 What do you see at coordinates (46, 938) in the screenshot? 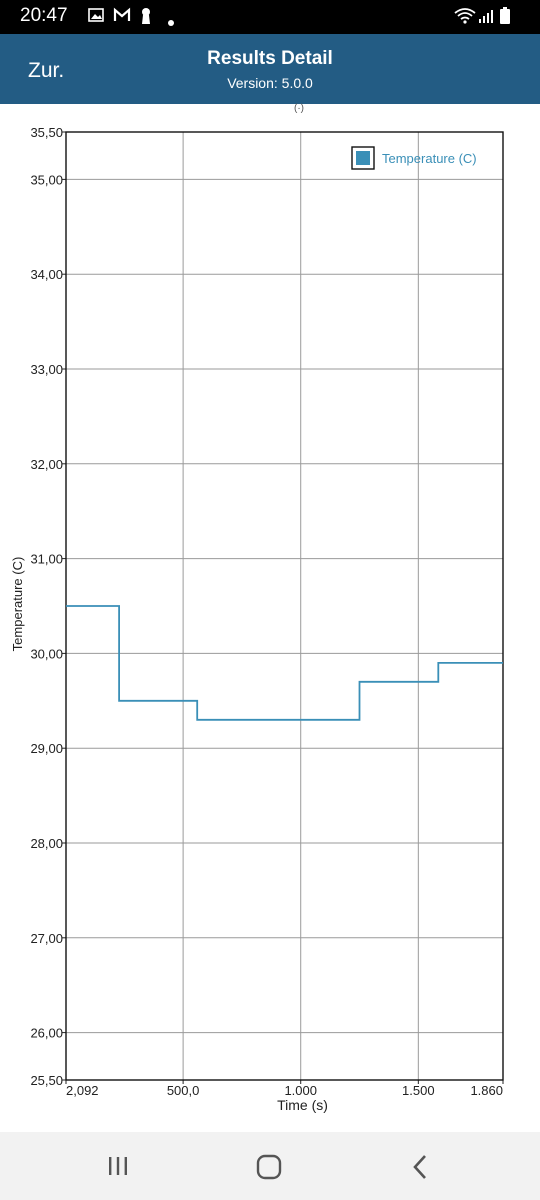
I see `y-tick-label: 27,00` at bounding box center [46, 938].